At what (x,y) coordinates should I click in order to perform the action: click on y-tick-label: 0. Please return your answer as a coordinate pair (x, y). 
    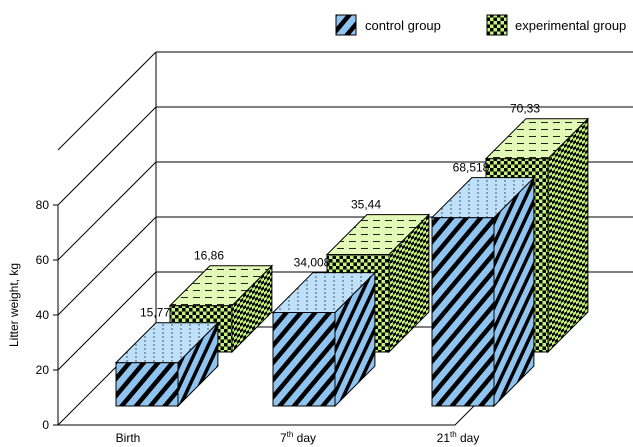
    Looking at the image, I should click on (45, 425).